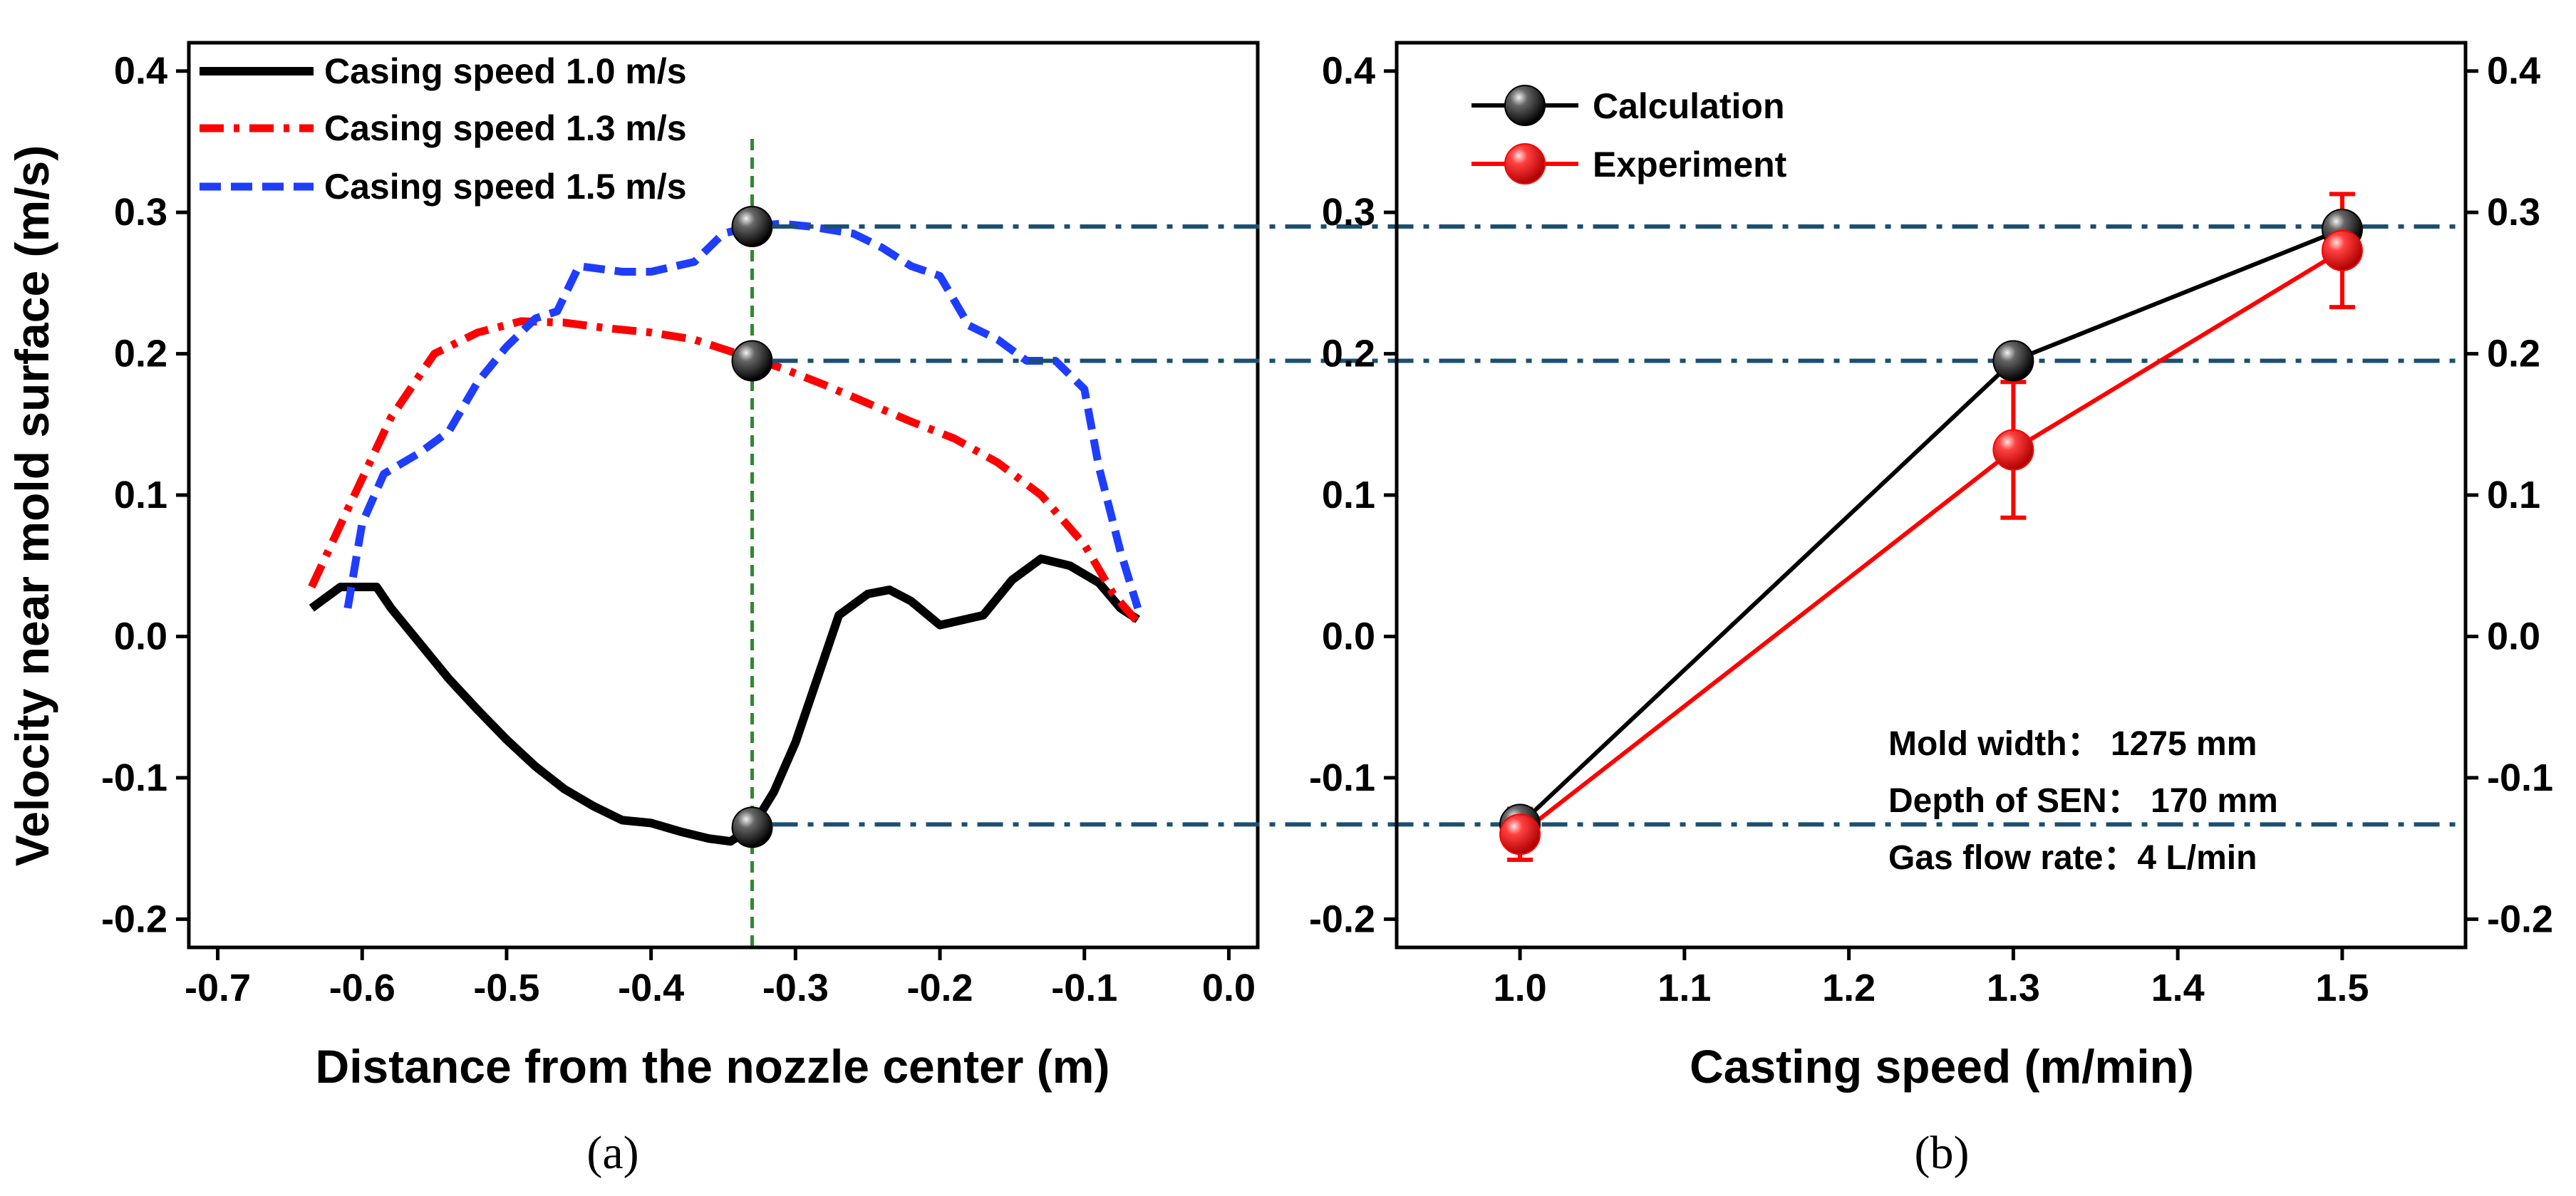 This screenshot has width=2576, height=1196. I want to click on panel-b-x-tick-label: 1.4, so click(2178, 988).